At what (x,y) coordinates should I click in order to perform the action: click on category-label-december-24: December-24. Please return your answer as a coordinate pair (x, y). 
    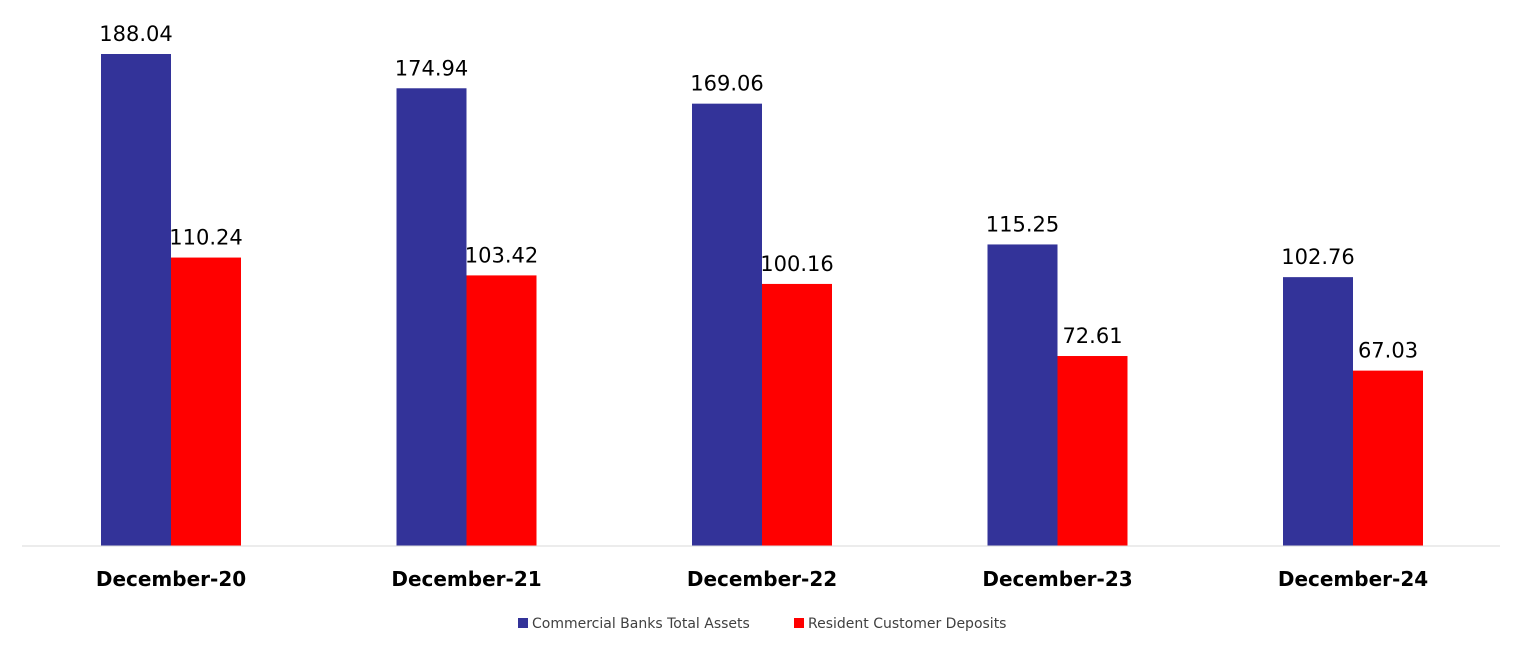
    Looking at the image, I should click on (1353, 579).